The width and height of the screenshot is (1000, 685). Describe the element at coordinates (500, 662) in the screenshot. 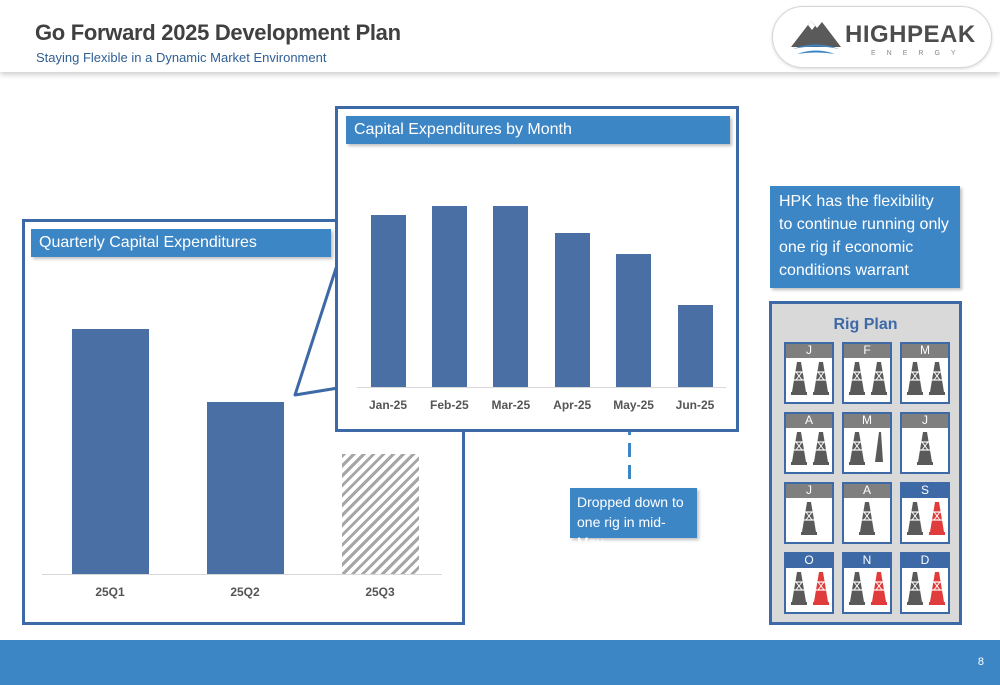

I see `slide-footer: 8` at that location.